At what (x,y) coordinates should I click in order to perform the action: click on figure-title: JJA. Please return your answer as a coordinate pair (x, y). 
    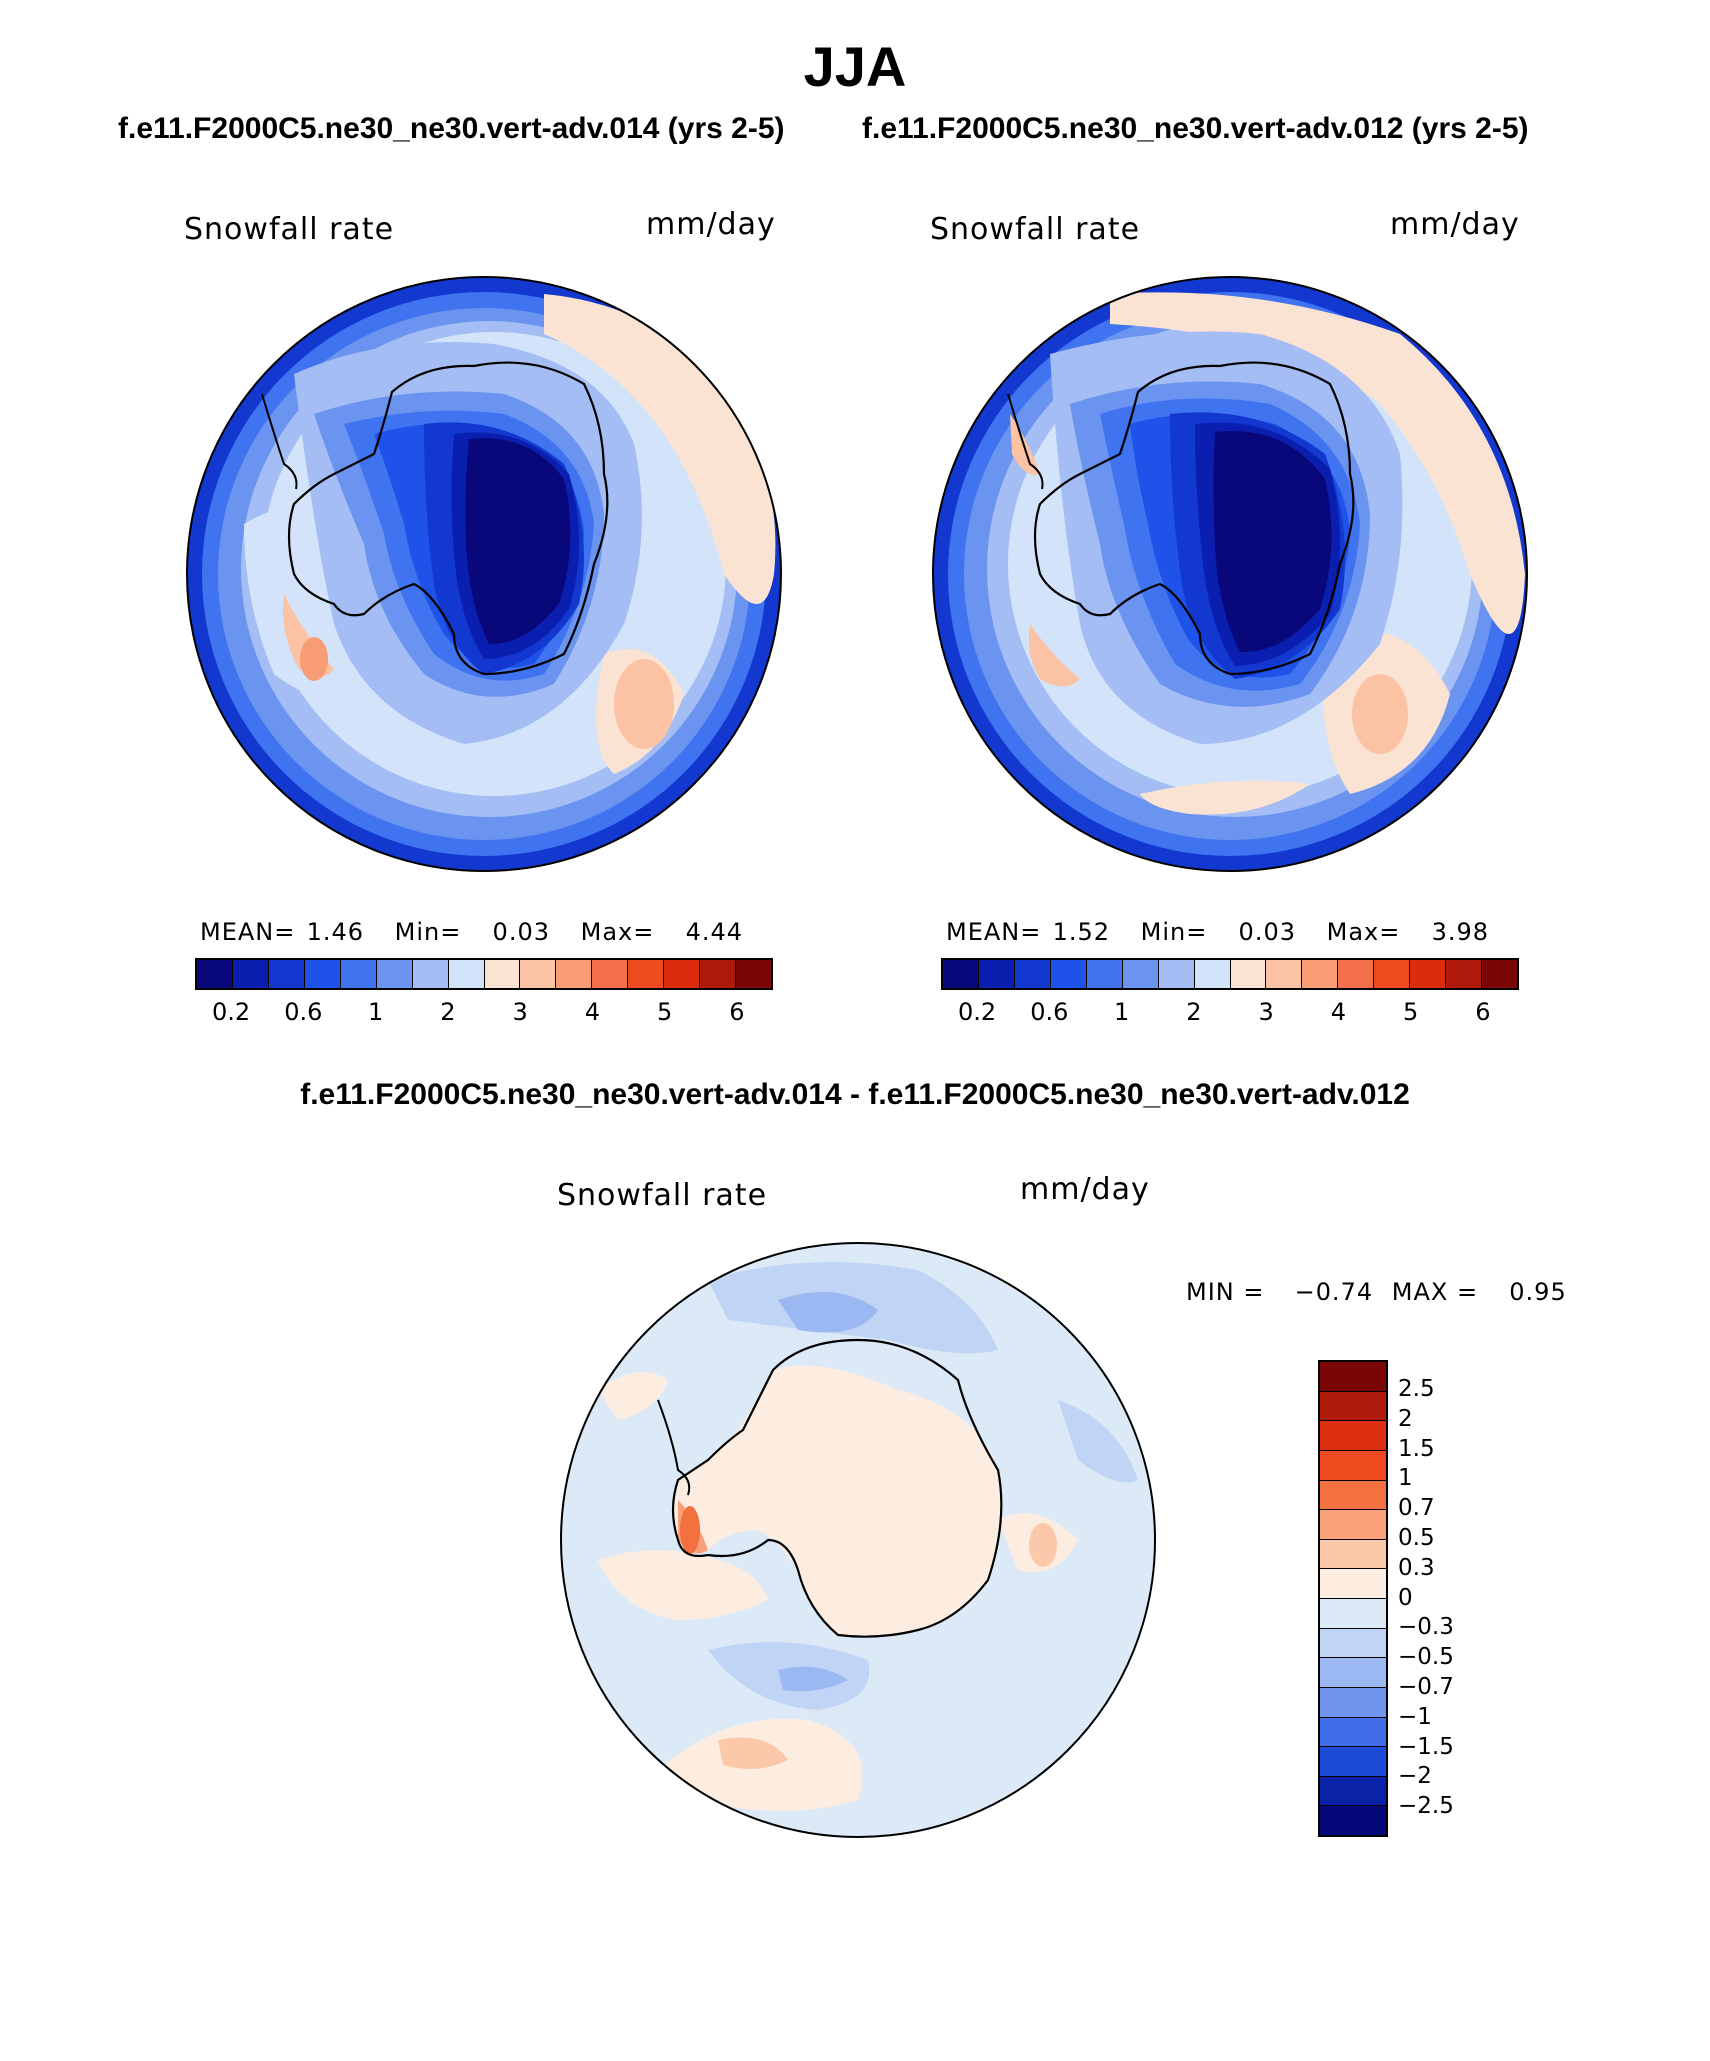
    Looking at the image, I should click on (855, 66).